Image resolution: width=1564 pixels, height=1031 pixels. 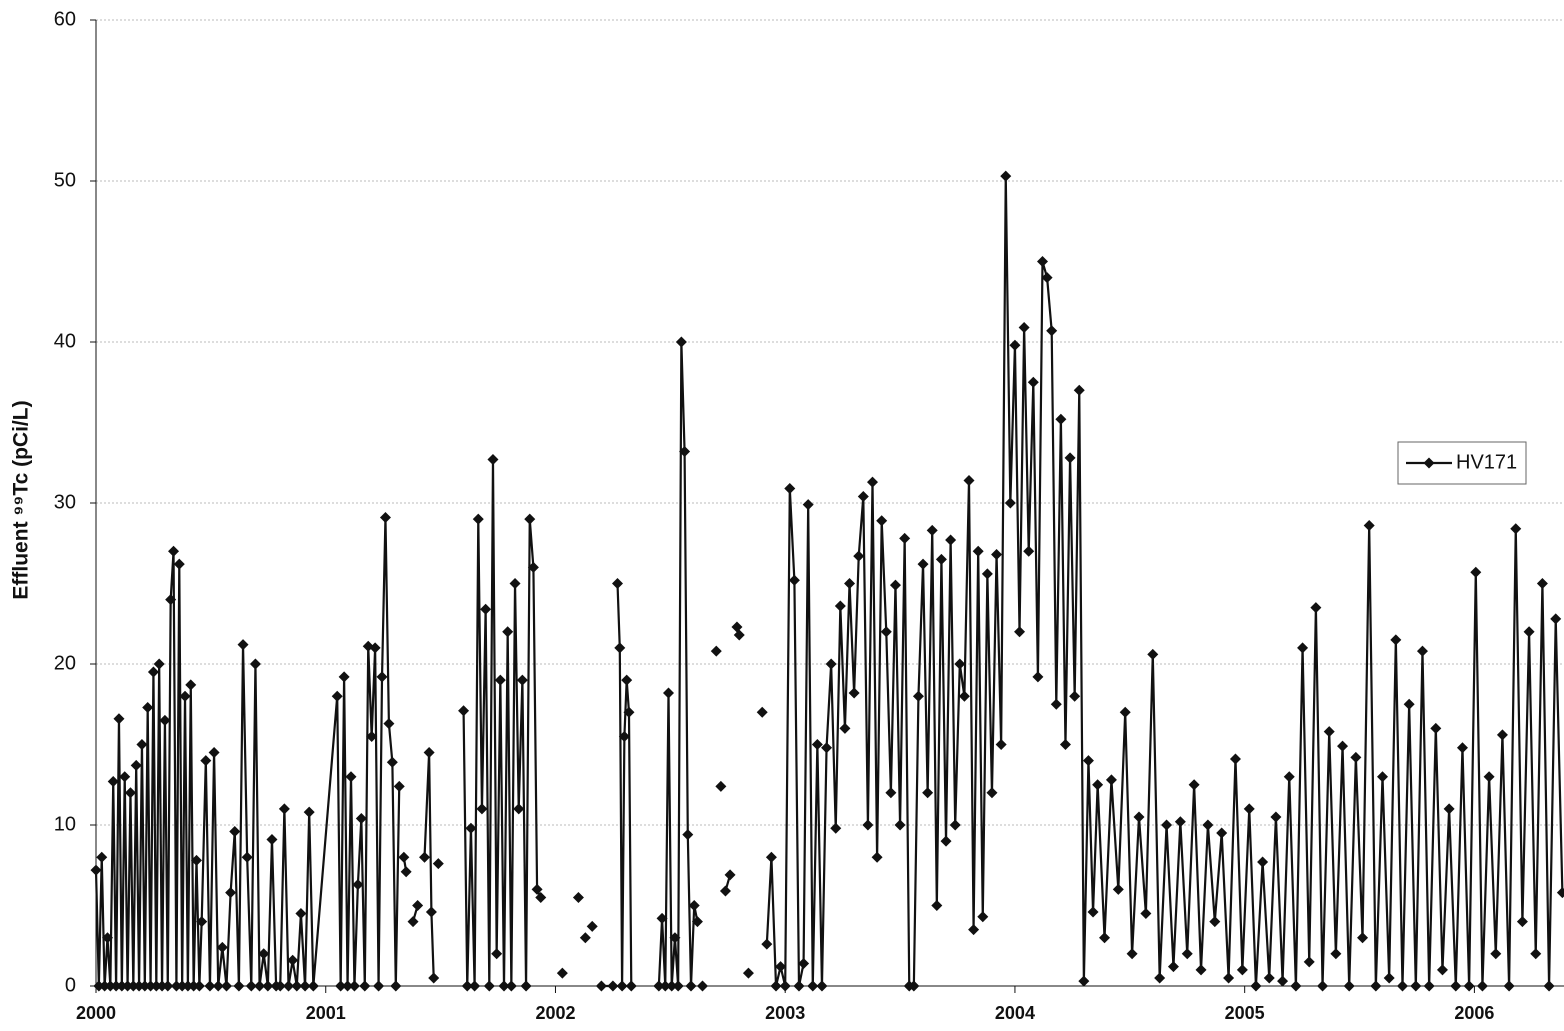 I want to click on y-axis-title: Effluent ⁹⁹Tc (pCi/L), so click(x=21, y=499).